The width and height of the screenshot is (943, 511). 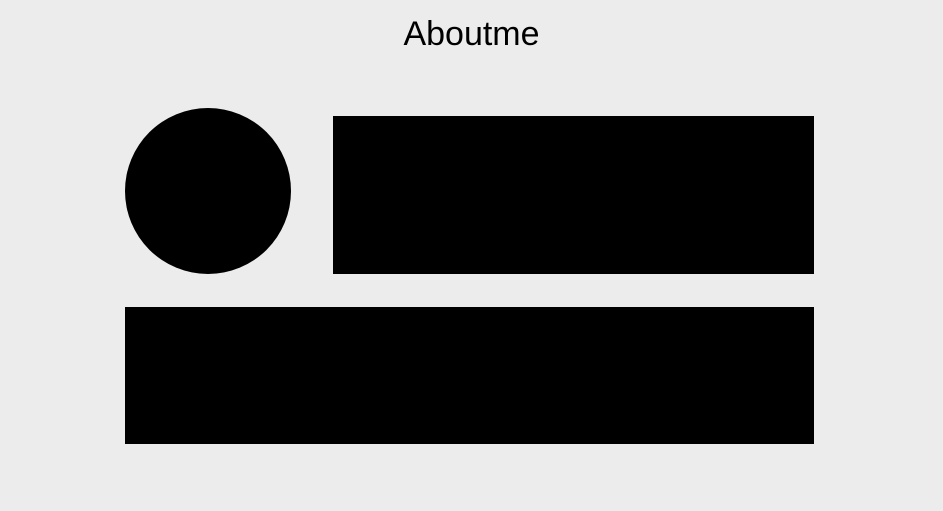 I want to click on page-title: Aboutme, so click(x=471, y=34).